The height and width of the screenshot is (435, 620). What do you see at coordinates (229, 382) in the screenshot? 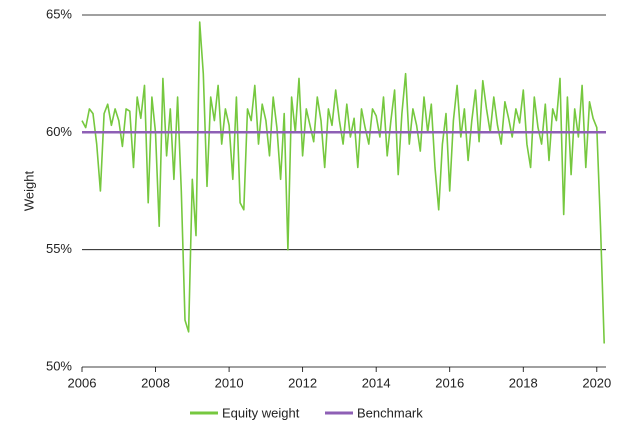
I see `x-tick-label: 2010` at bounding box center [229, 382].